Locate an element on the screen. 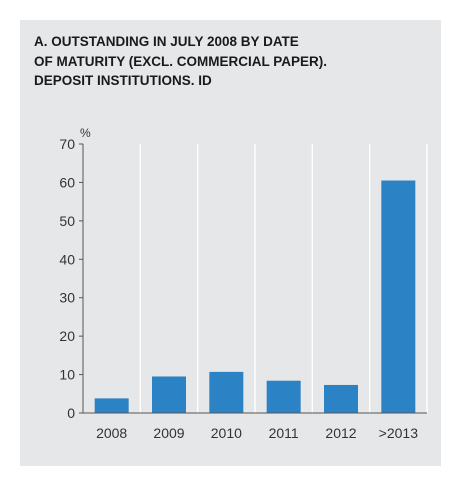 This screenshot has height=486, width=461. y-tick-label-40: 40 is located at coordinates (67, 259).